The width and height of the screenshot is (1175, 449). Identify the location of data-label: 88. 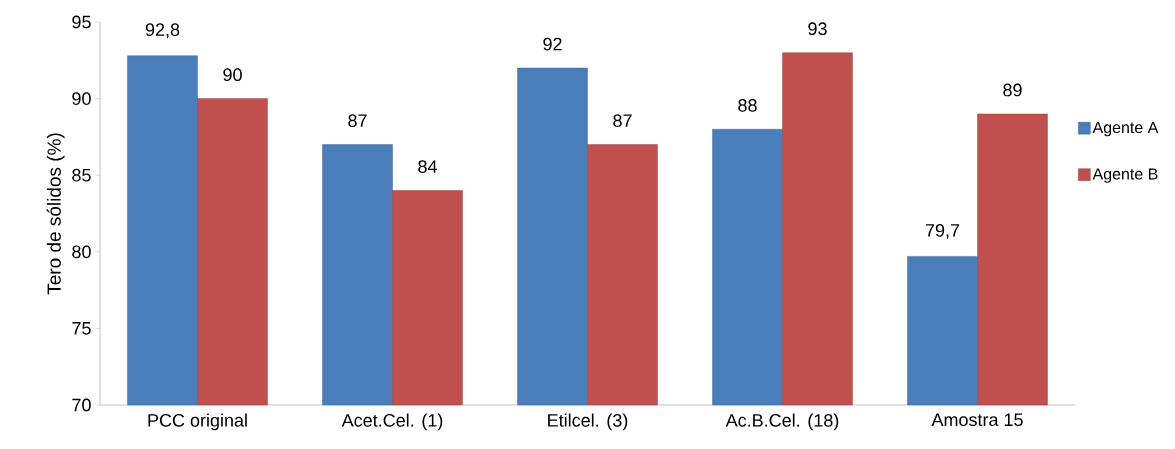
(747, 105).